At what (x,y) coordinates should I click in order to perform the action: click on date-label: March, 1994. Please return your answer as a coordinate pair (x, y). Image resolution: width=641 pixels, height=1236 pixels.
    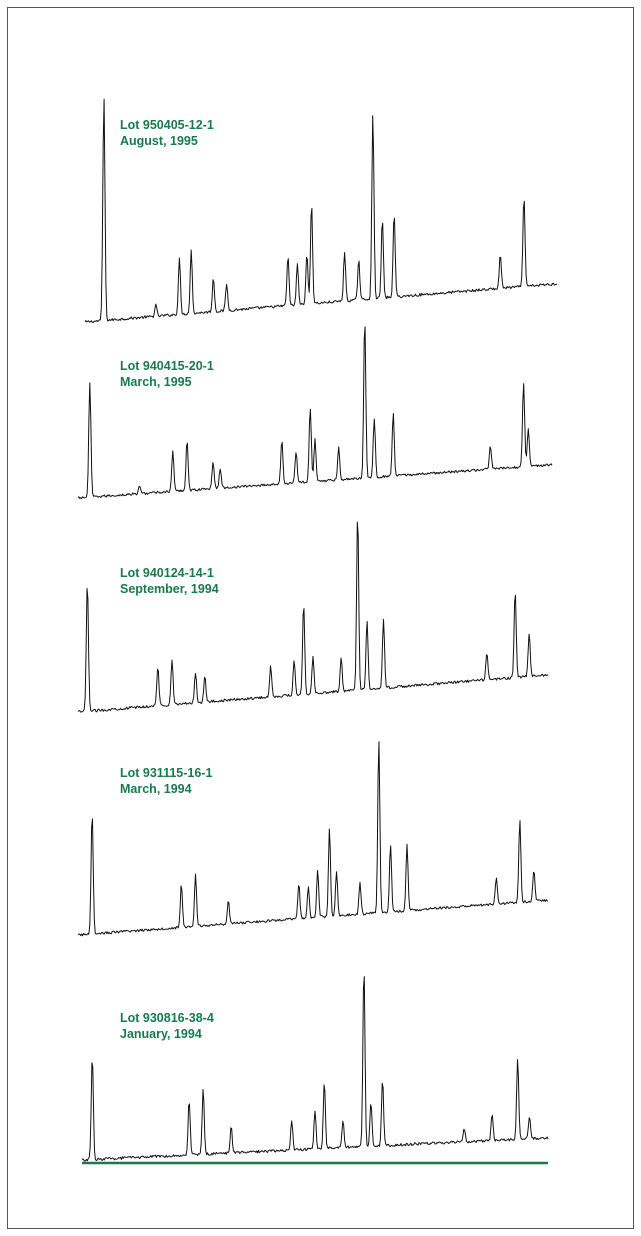
    Looking at the image, I should click on (156, 789).